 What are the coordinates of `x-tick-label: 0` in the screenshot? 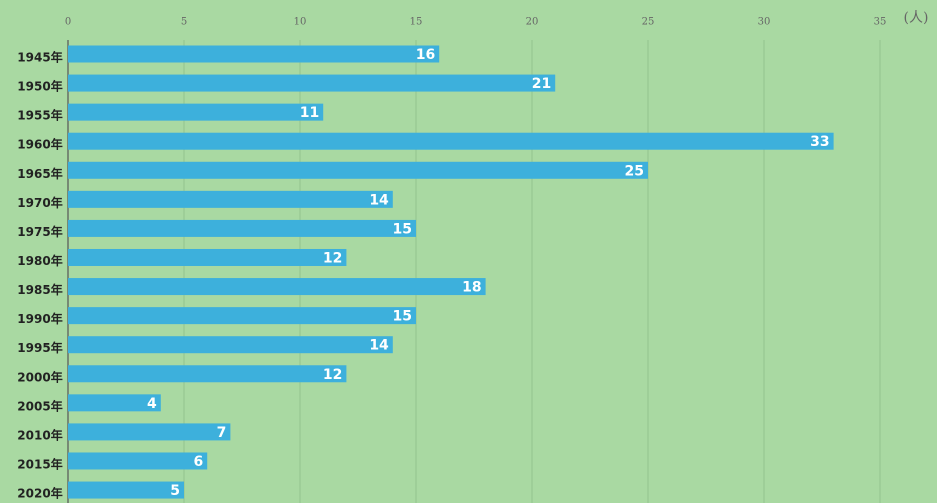 It's located at (68, 22).